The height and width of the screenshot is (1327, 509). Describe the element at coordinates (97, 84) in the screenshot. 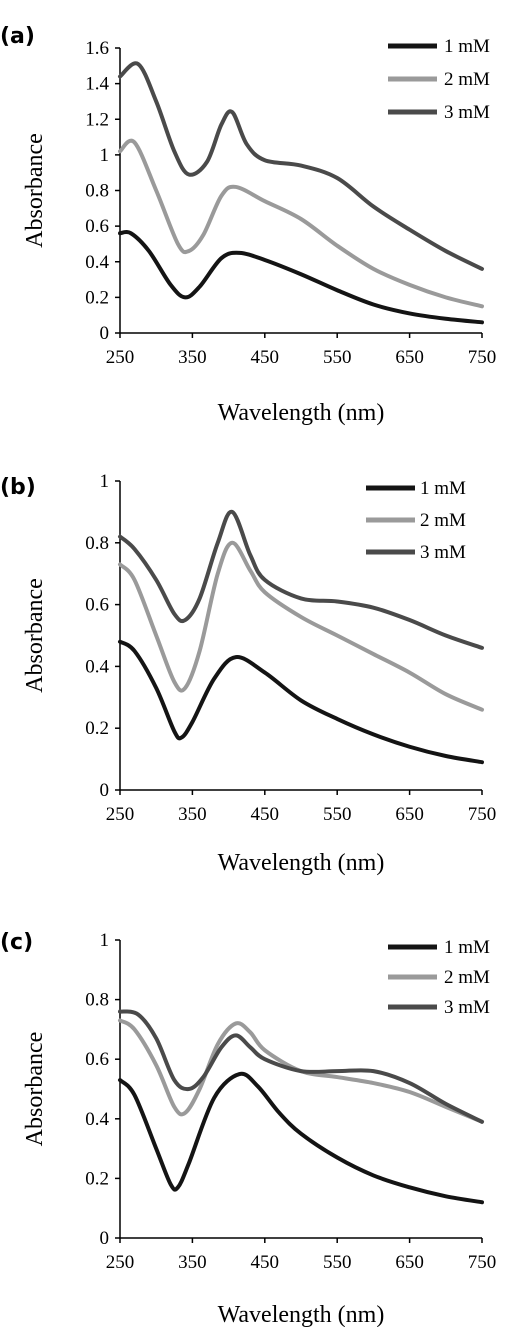

I see `y-tick-label: 1.4` at that location.